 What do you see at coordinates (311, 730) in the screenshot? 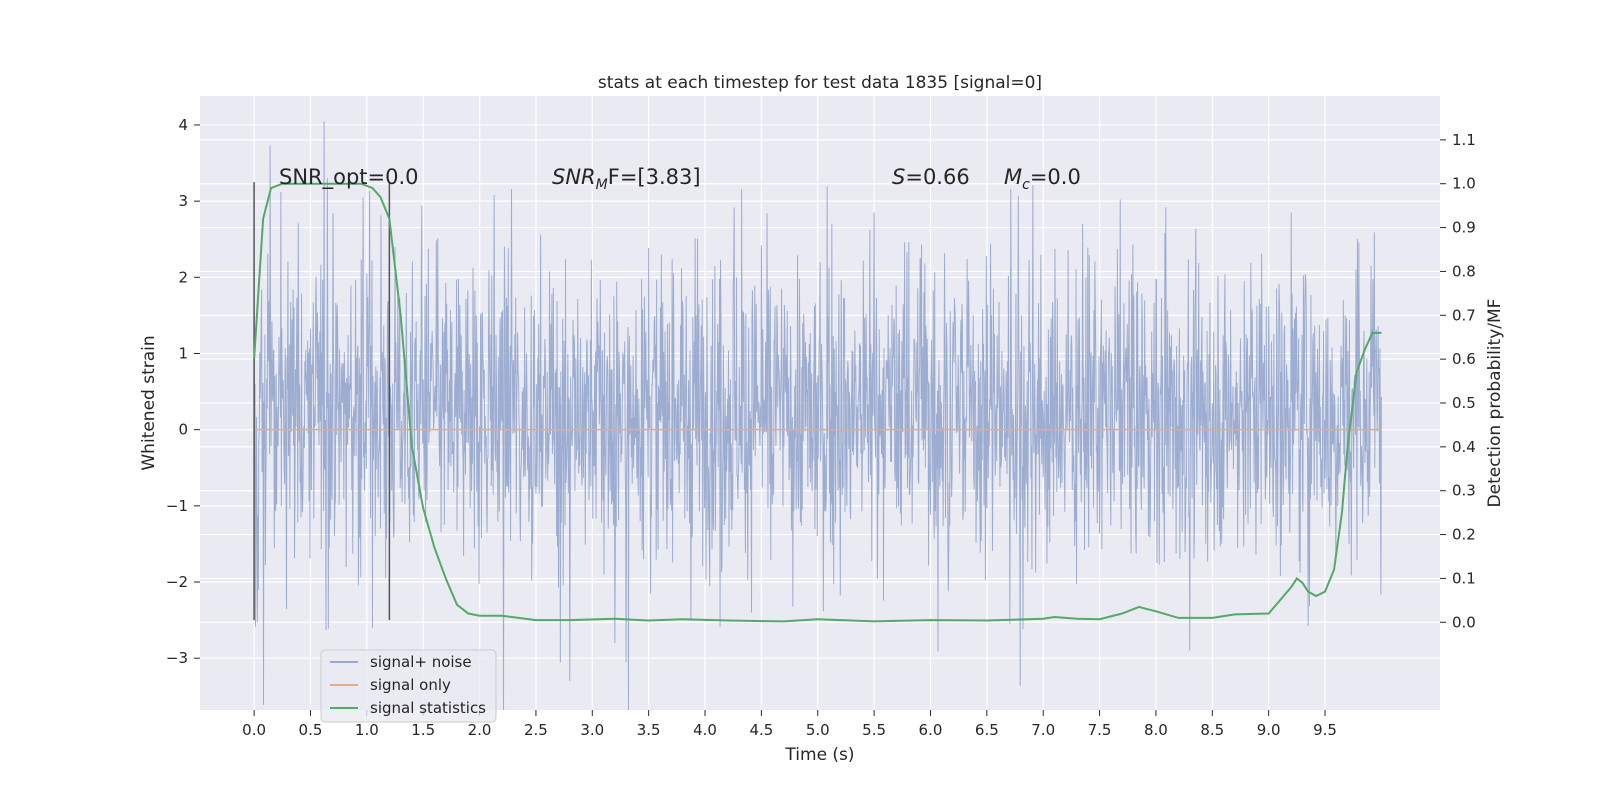
I see `x-tick-label: 0.5` at bounding box center [311, 730].